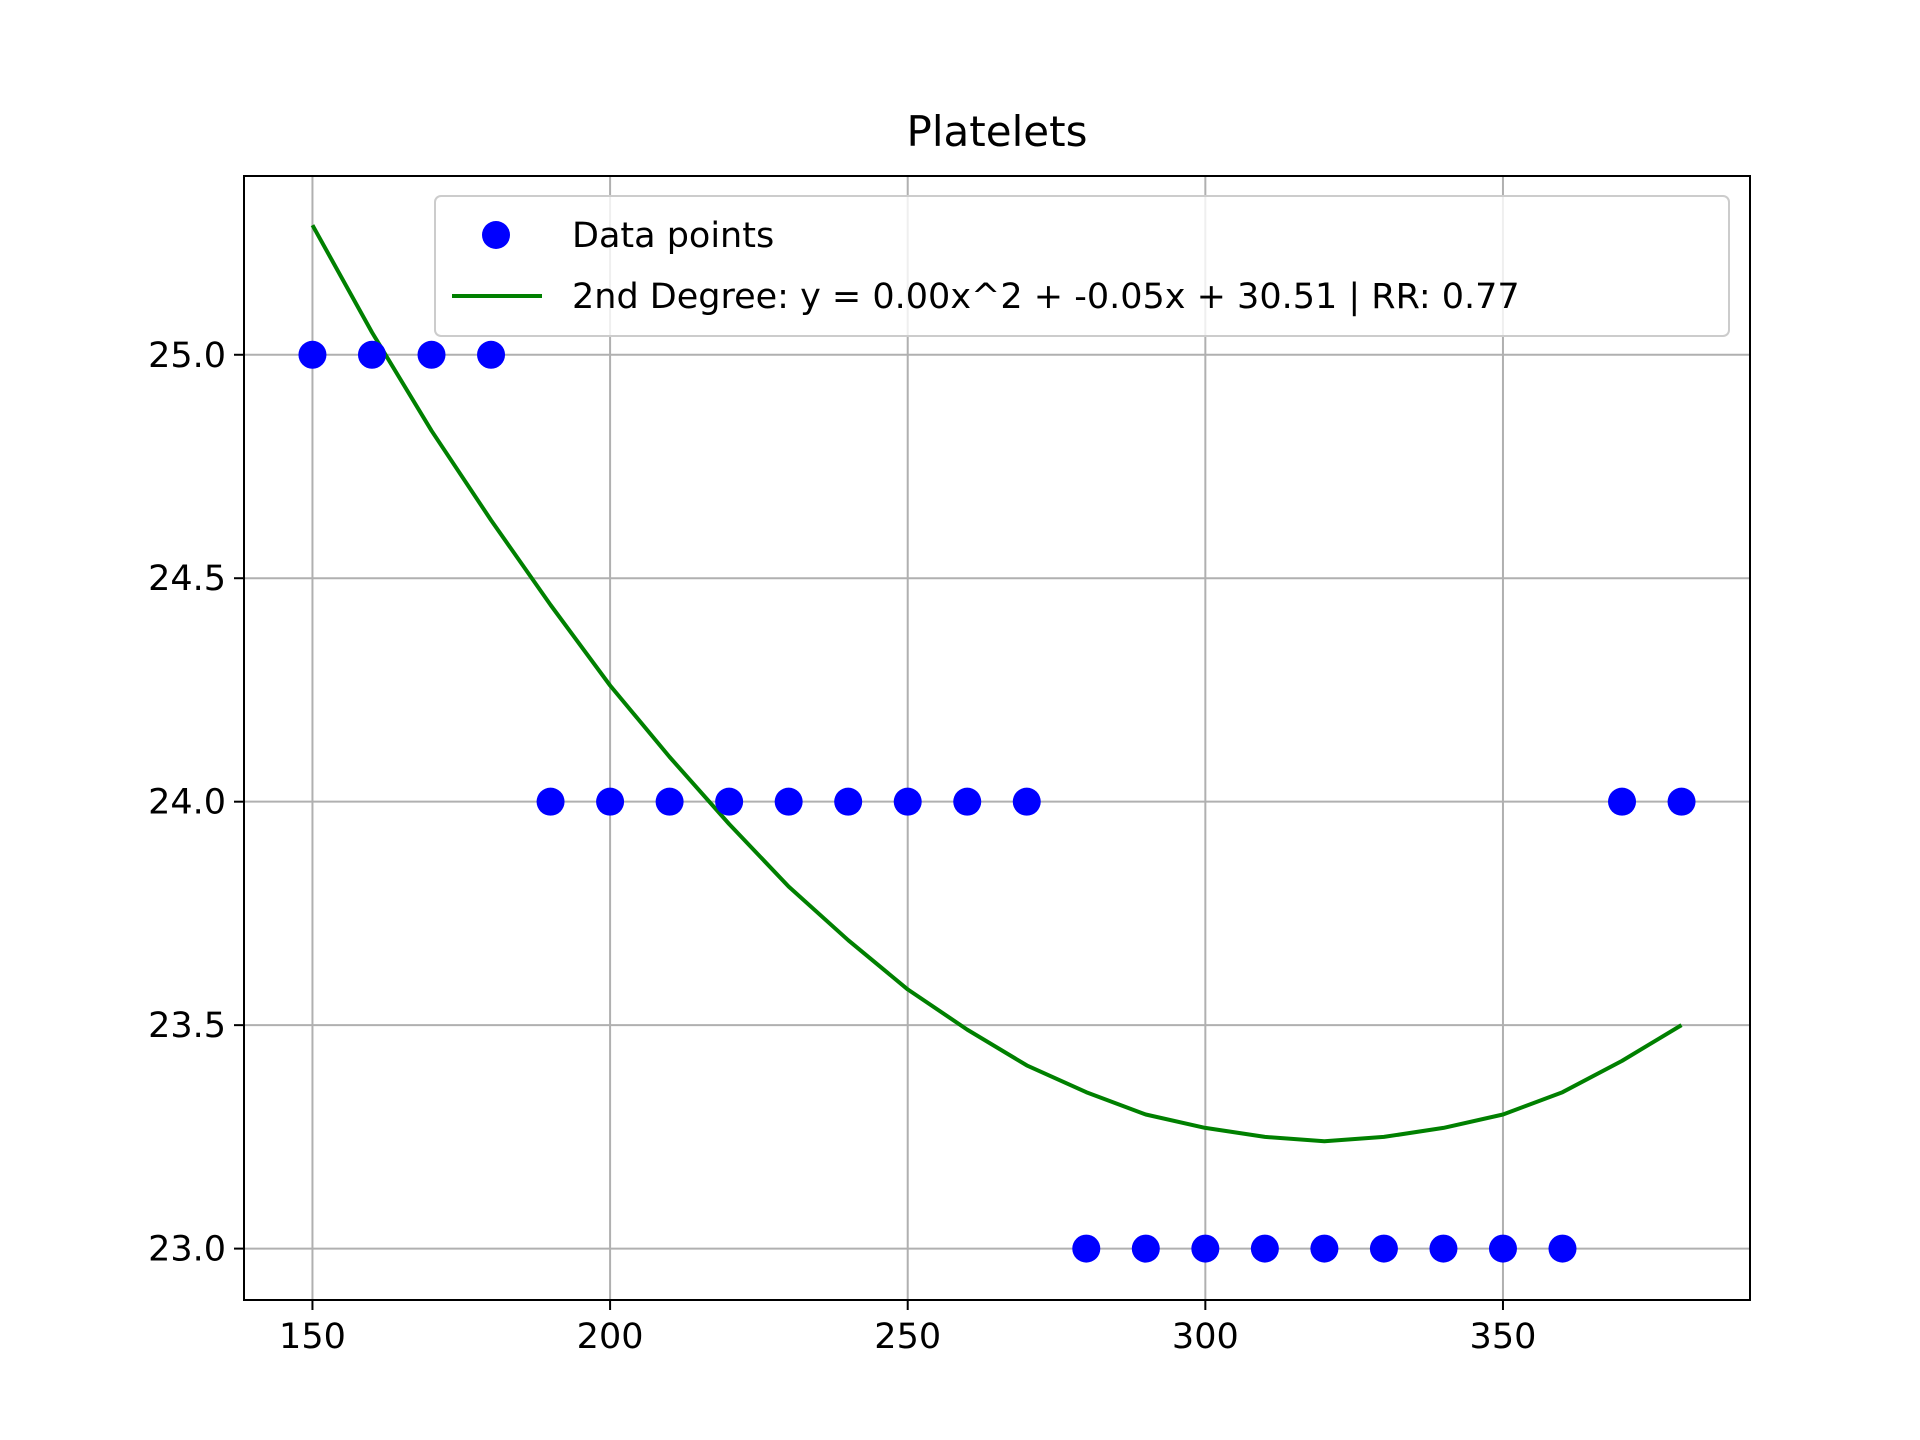 This screenshot has width=1920, height=1440. I want to click on y-tick-label: 25.0, so click(187, 356).